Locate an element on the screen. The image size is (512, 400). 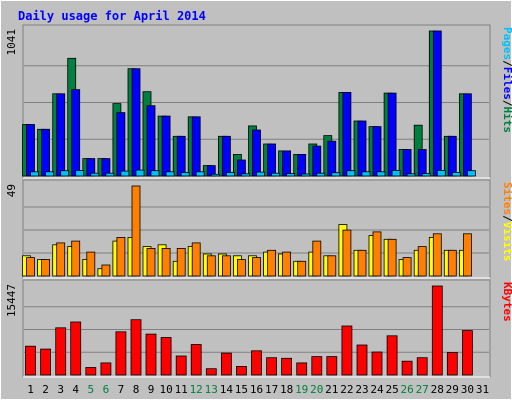
day-label: 8 is located at coordinates (136, 389).